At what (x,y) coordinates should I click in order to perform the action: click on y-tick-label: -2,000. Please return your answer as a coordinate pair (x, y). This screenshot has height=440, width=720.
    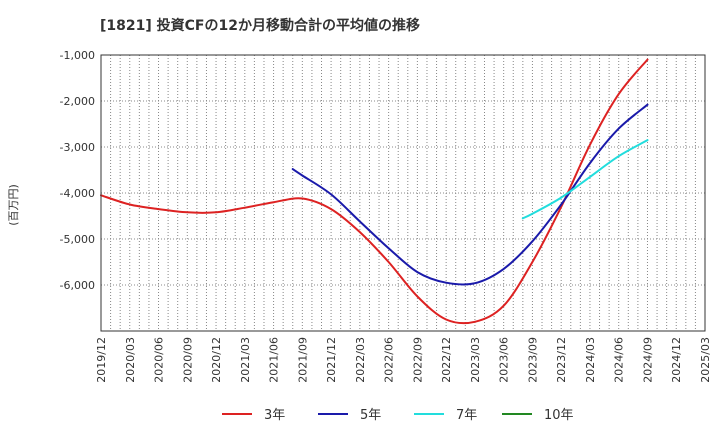
    Looking at the image, I should click on (77, 101).